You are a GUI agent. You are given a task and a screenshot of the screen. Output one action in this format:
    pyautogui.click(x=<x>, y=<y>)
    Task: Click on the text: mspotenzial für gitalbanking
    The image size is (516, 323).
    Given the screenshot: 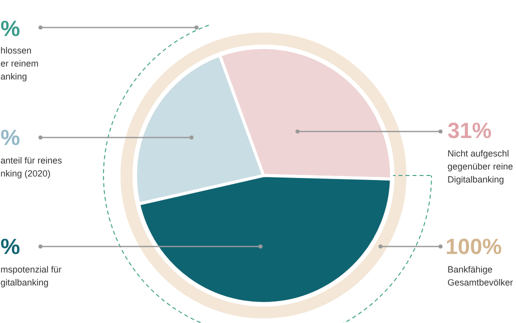 What is the action you would take?
    pyautogui.click(x=31, y=276)
    